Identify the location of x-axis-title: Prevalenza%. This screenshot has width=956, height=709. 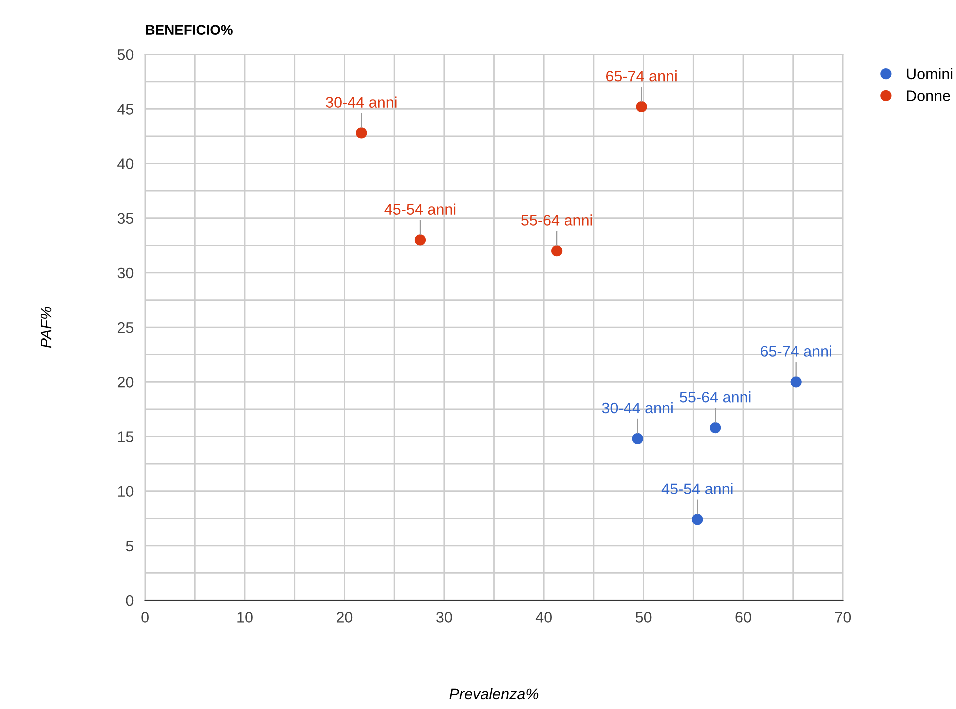
(494, 694).